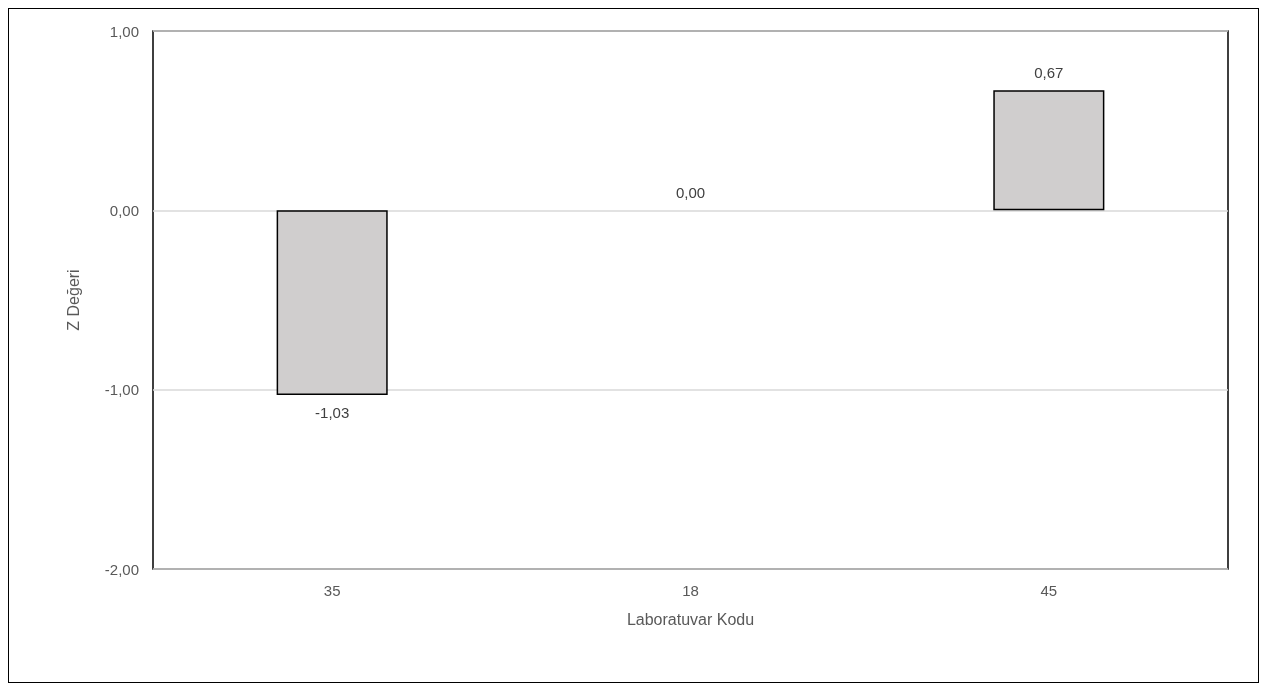 Image resolution: width=1267 pixels, height=691 pixels. What do you see at coordinates (1049, 590) in the screenshot?
I see `x-tick-label: 45` at bounding box center [1049, 590].